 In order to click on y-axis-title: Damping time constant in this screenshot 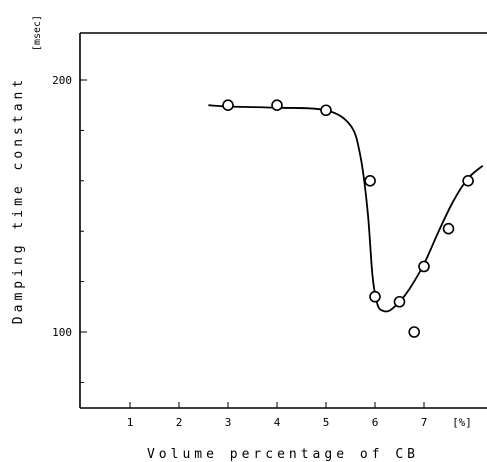, I will do `click(18, 200)`.